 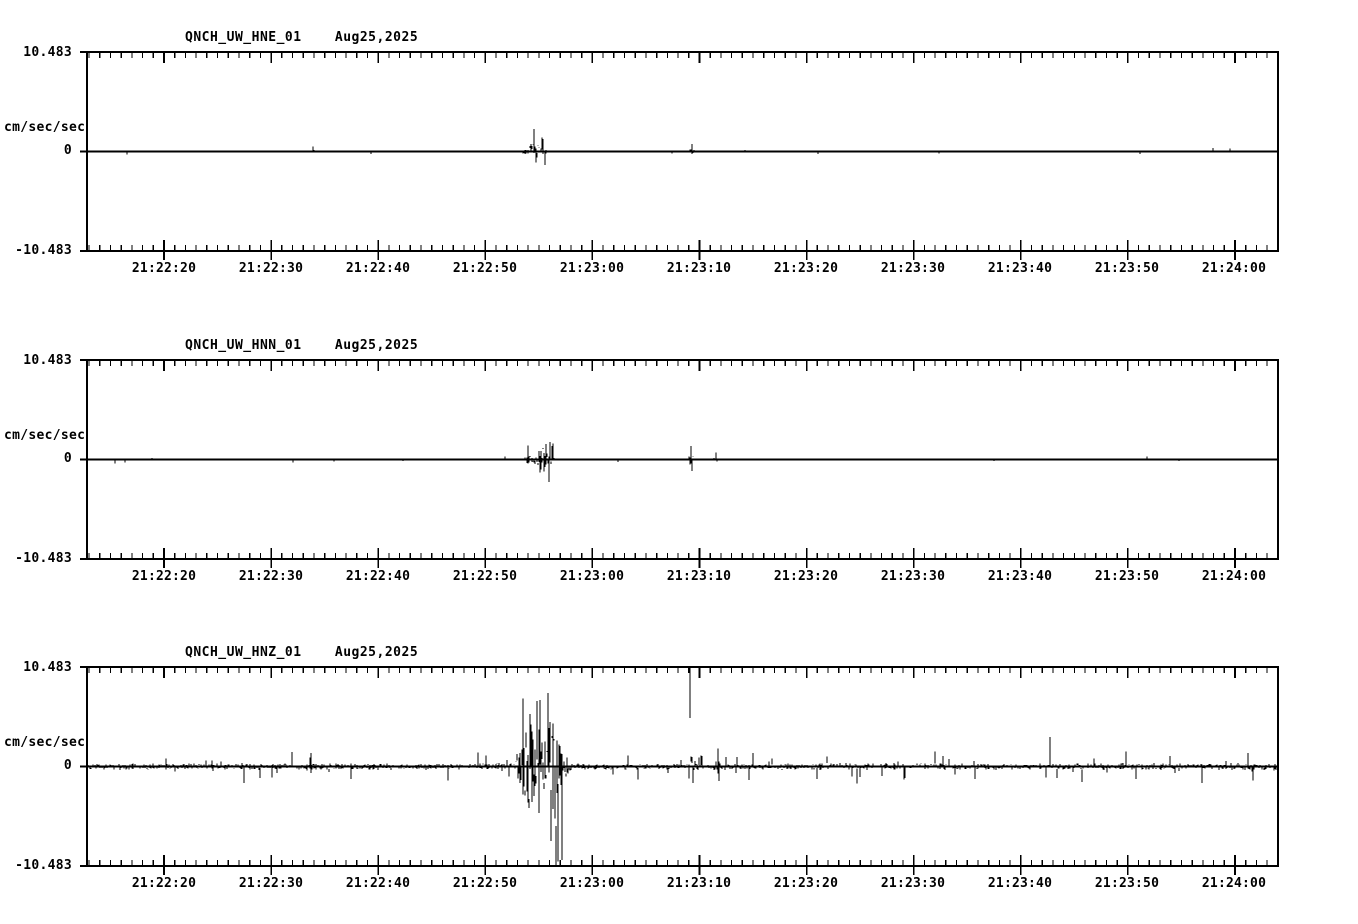 I want to click on y-axis-unit-label-hne: cm/sec/sec, so click(x=45, y=127).